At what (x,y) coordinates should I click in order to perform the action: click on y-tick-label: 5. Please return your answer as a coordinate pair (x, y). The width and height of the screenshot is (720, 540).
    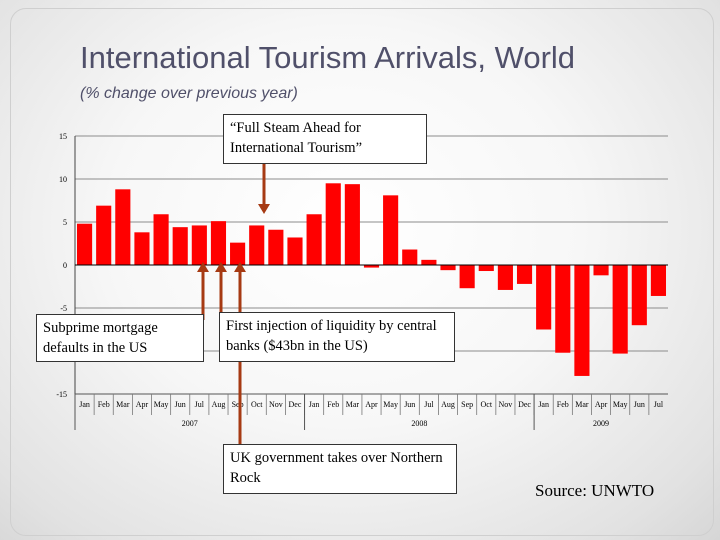
    Looking at the image, I should click on (65, 222).